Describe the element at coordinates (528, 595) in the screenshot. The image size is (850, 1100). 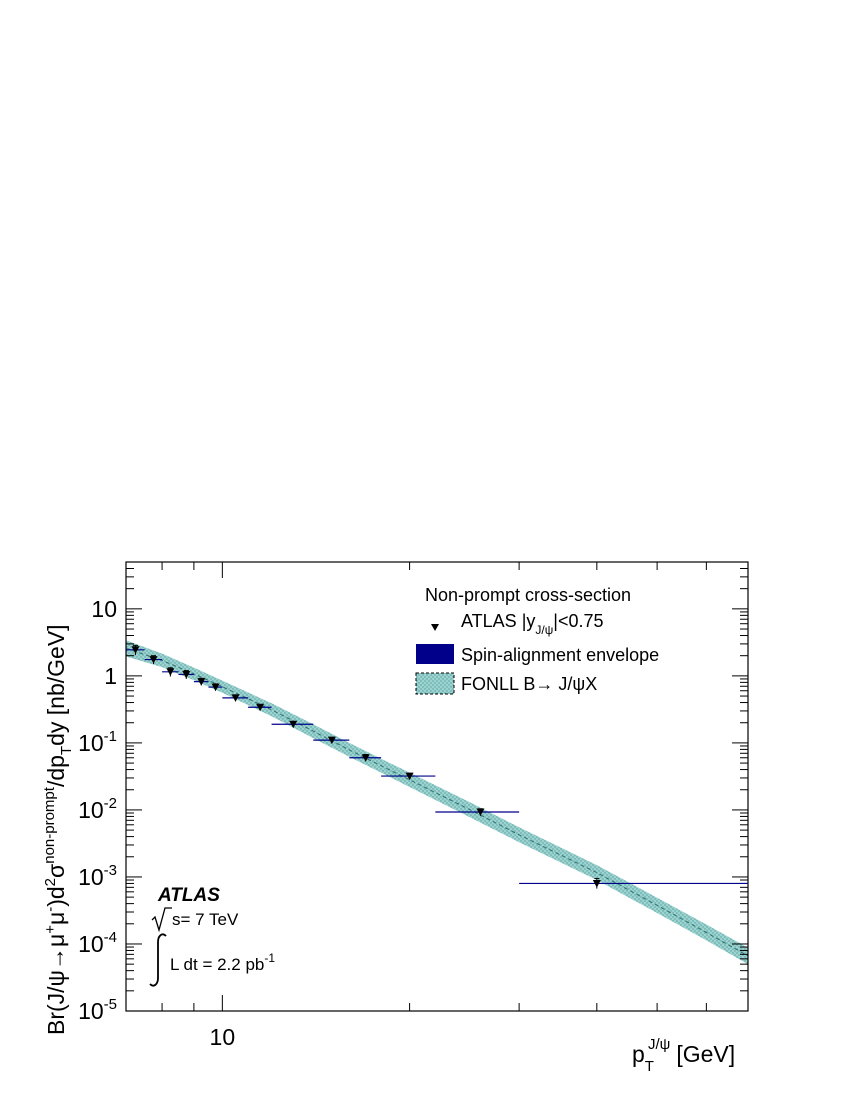
I see `legend-title: Non-prompt cross-section` at that location.